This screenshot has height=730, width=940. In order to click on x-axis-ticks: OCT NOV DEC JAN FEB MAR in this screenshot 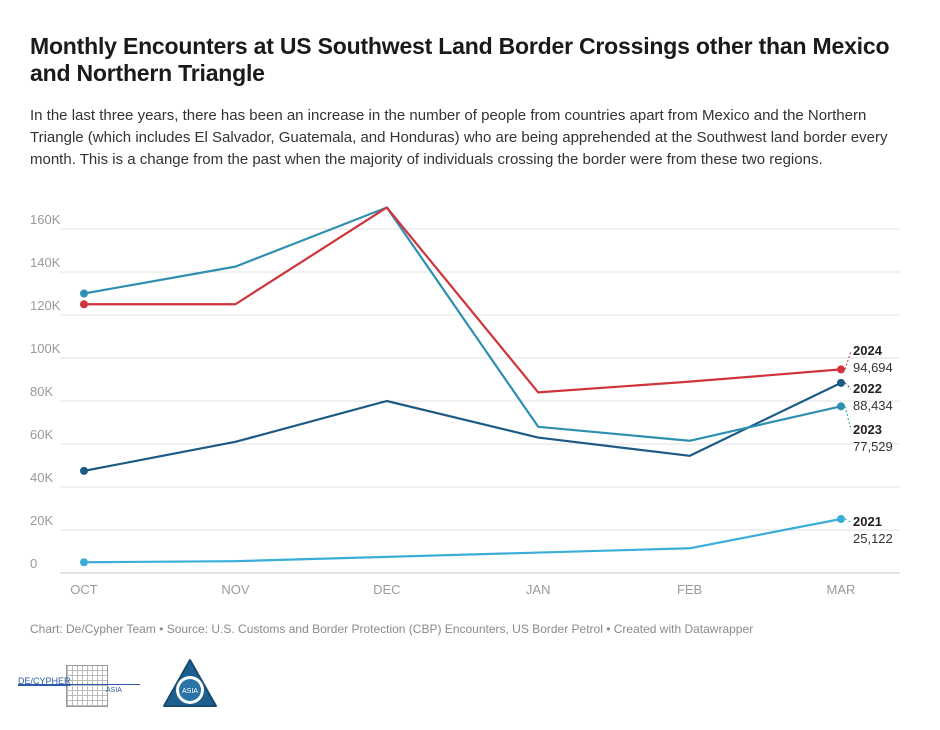, I will do `click(462, 589)`.